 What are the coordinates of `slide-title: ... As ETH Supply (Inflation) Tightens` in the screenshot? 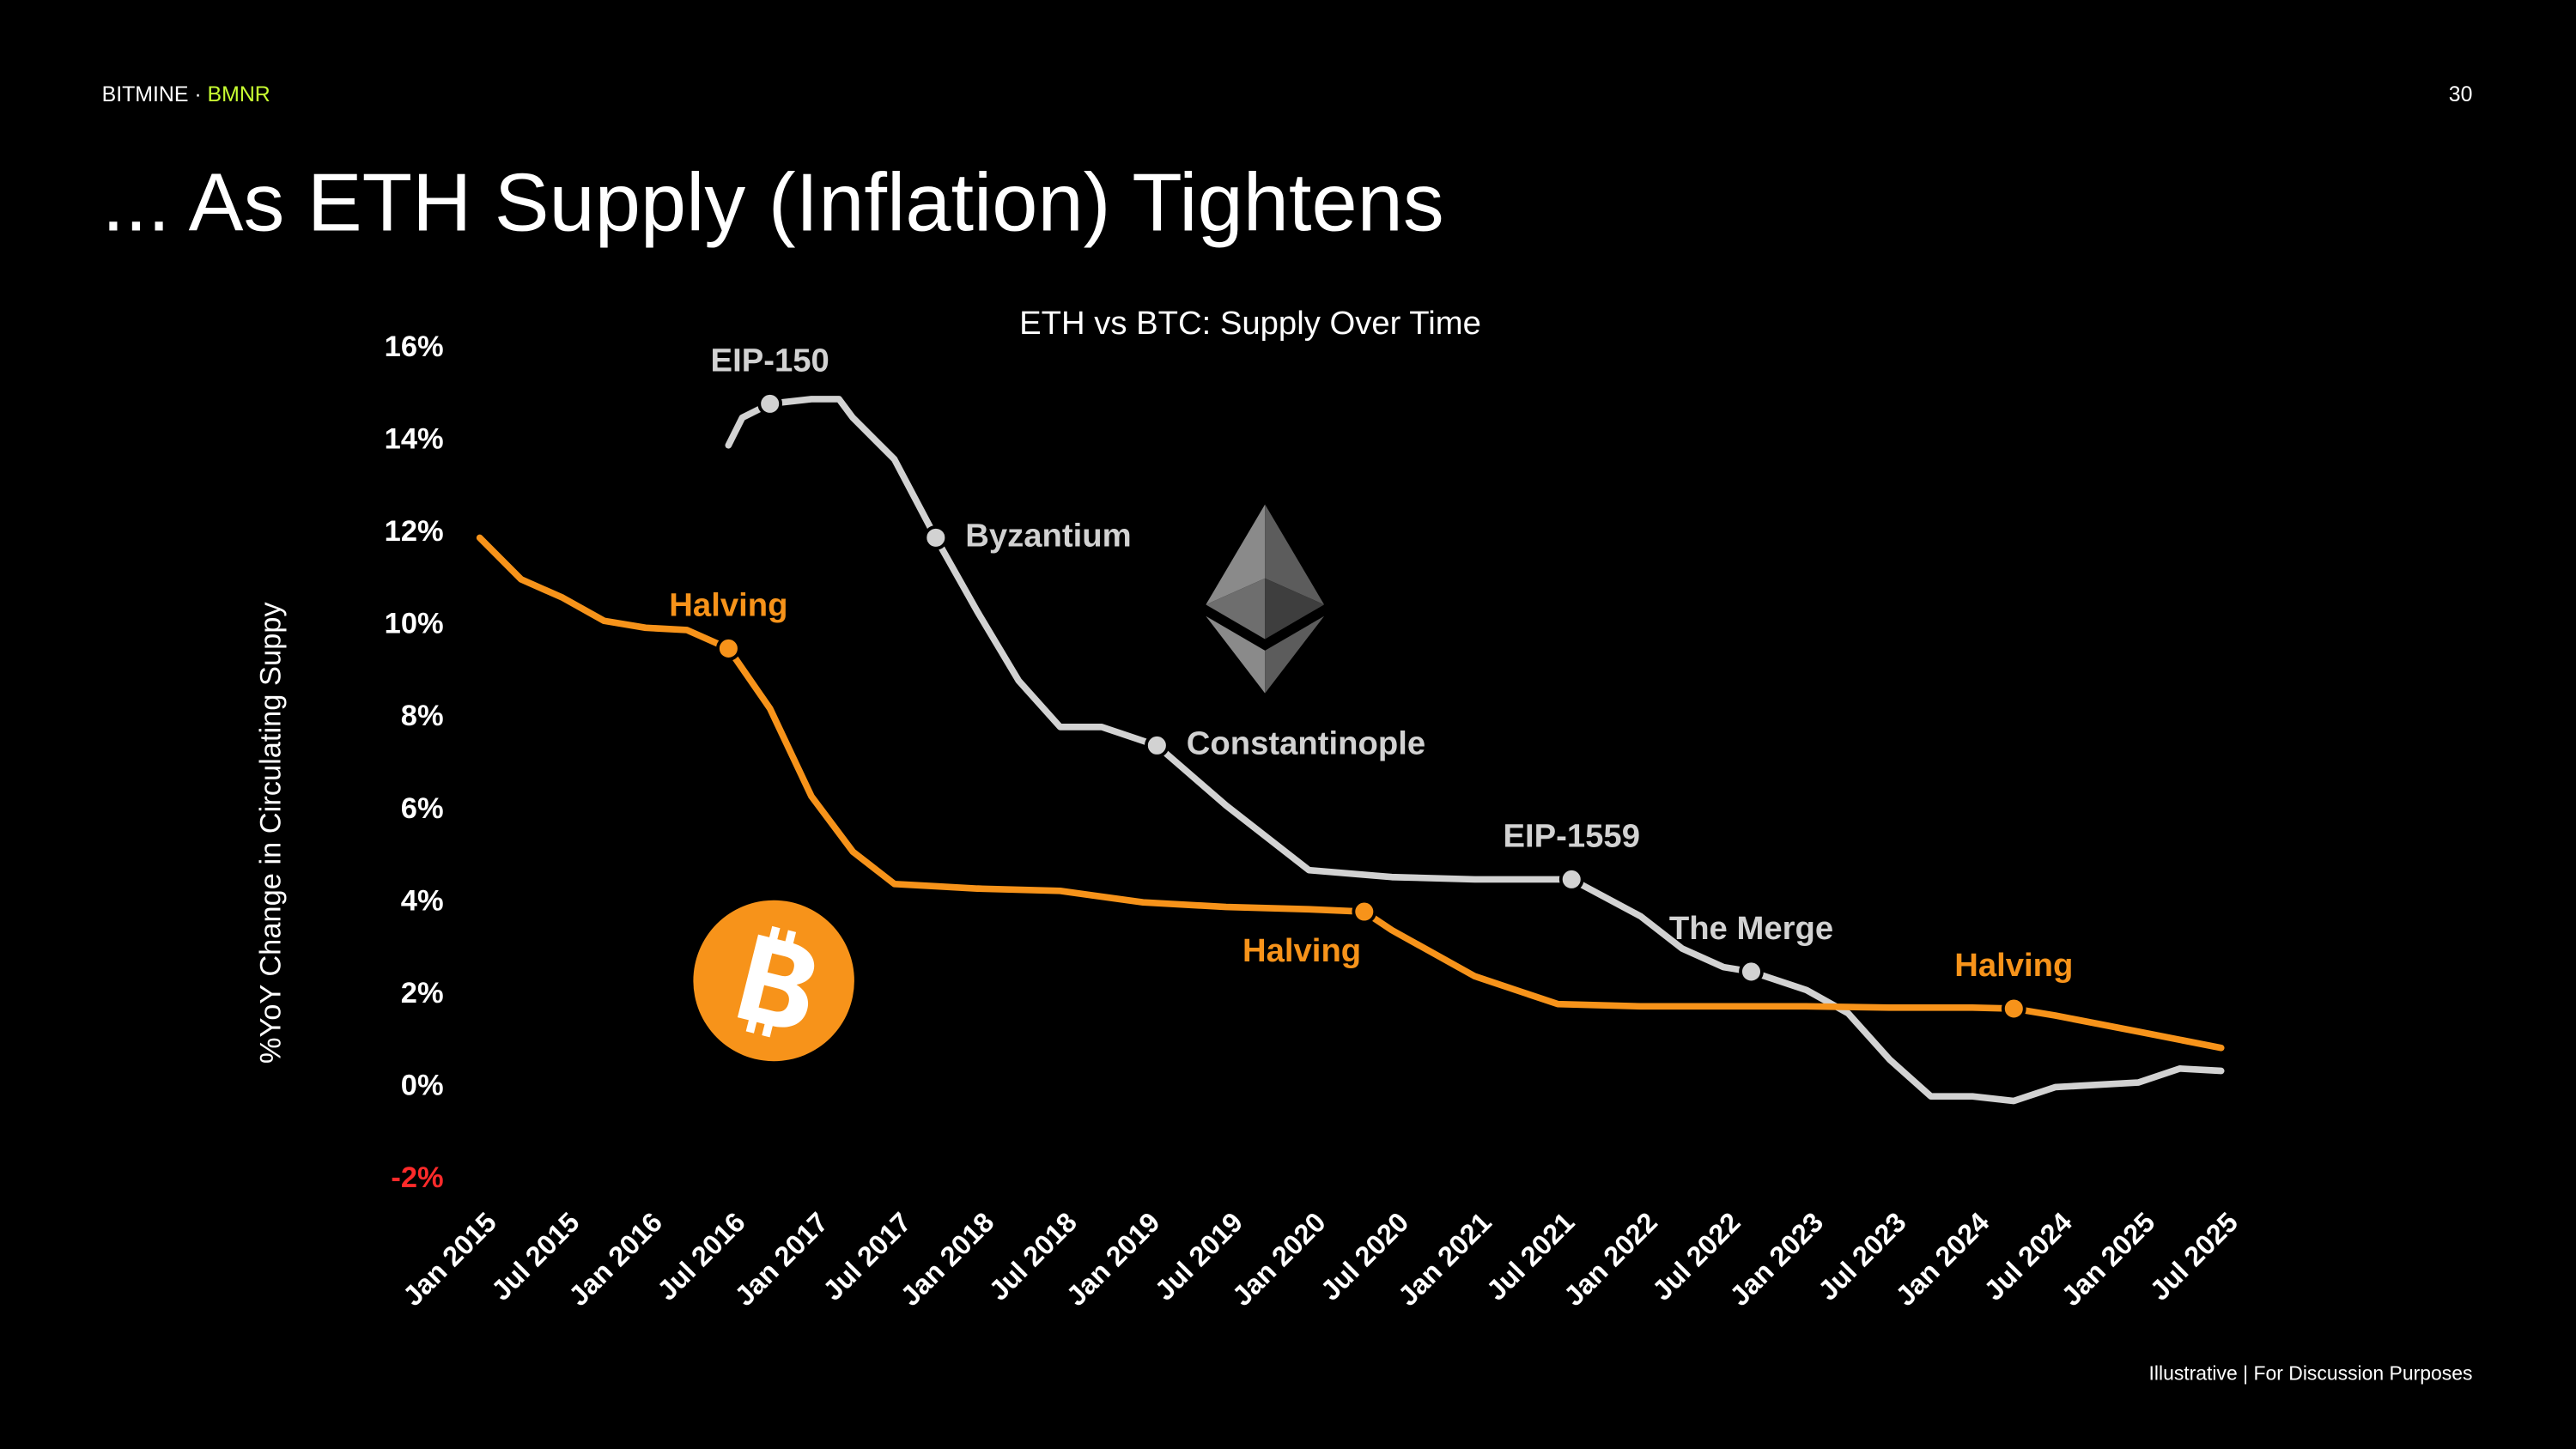 It's located at (773, 203).